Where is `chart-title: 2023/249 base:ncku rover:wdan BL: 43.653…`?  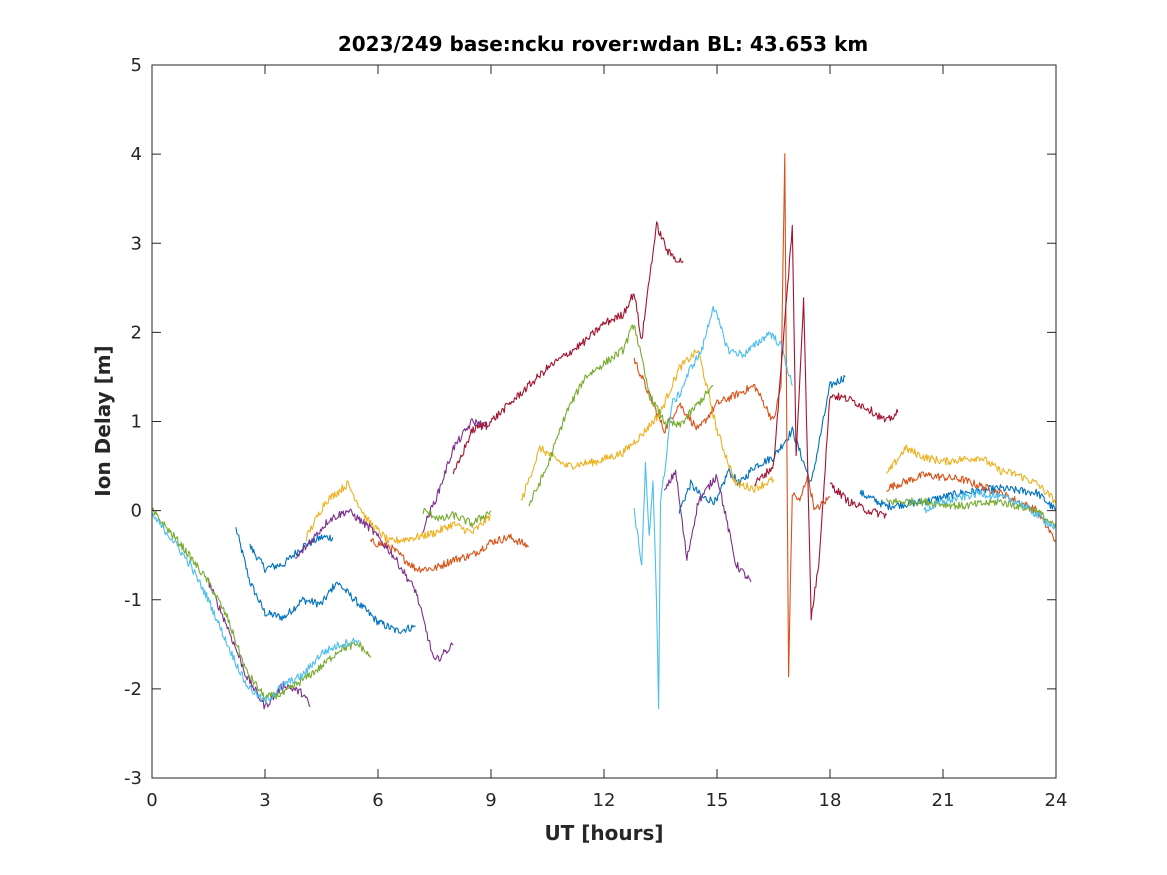 chart-title: 2023/249 base:ncku rover:wdan BL: 43.653… is located at coordinates (603, 44).